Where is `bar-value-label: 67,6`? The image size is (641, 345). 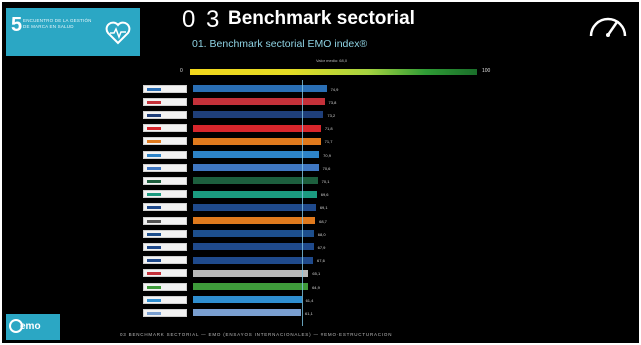
bar-value-label: 67,6 is located at coordinates (321, 261).